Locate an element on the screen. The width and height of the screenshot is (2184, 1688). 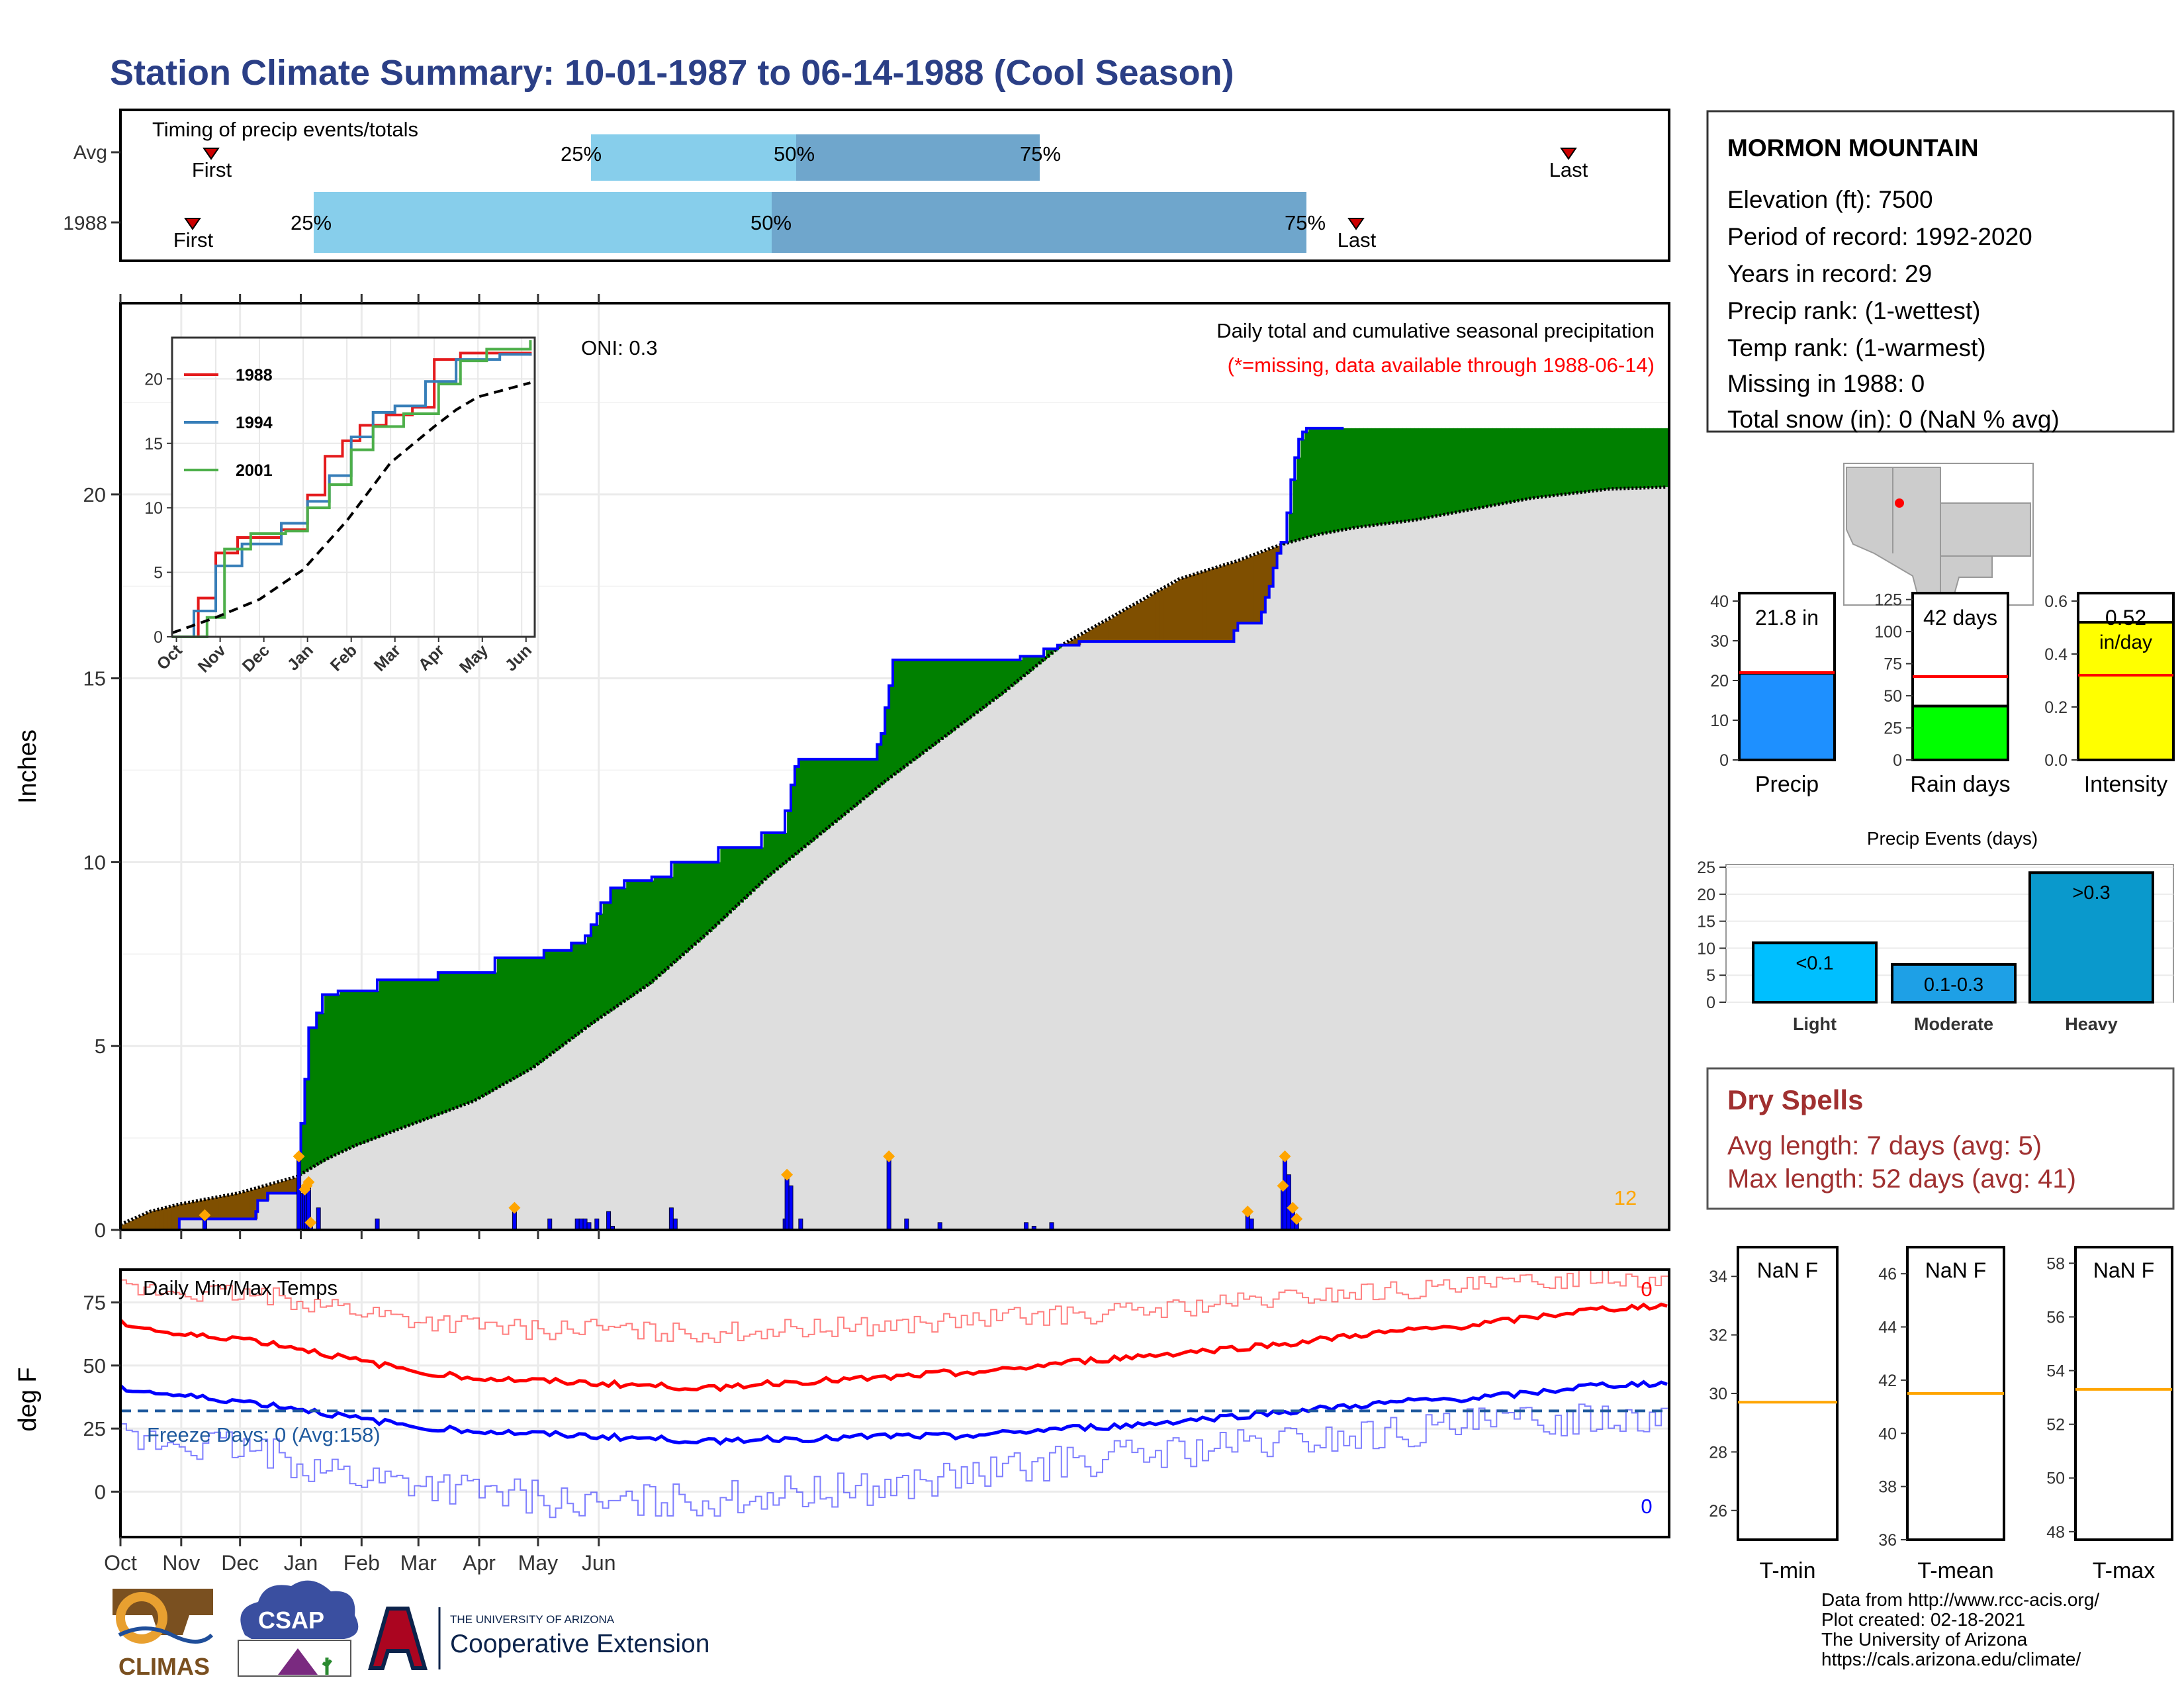
inset-y-tick-label: 5 is located at coordinates (159, 573).